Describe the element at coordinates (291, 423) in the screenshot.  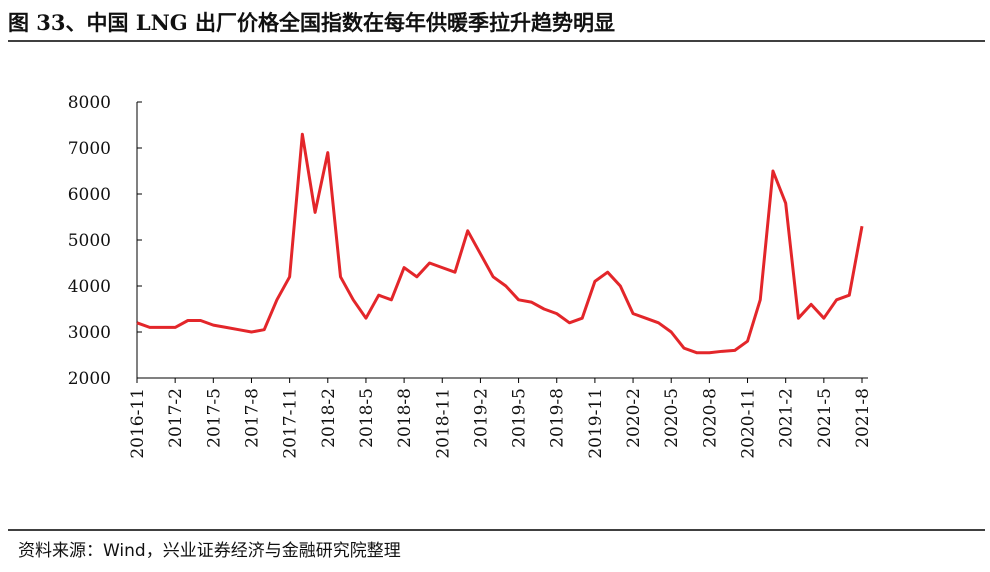
I see `x-tick-label: 2017-11` at that location.